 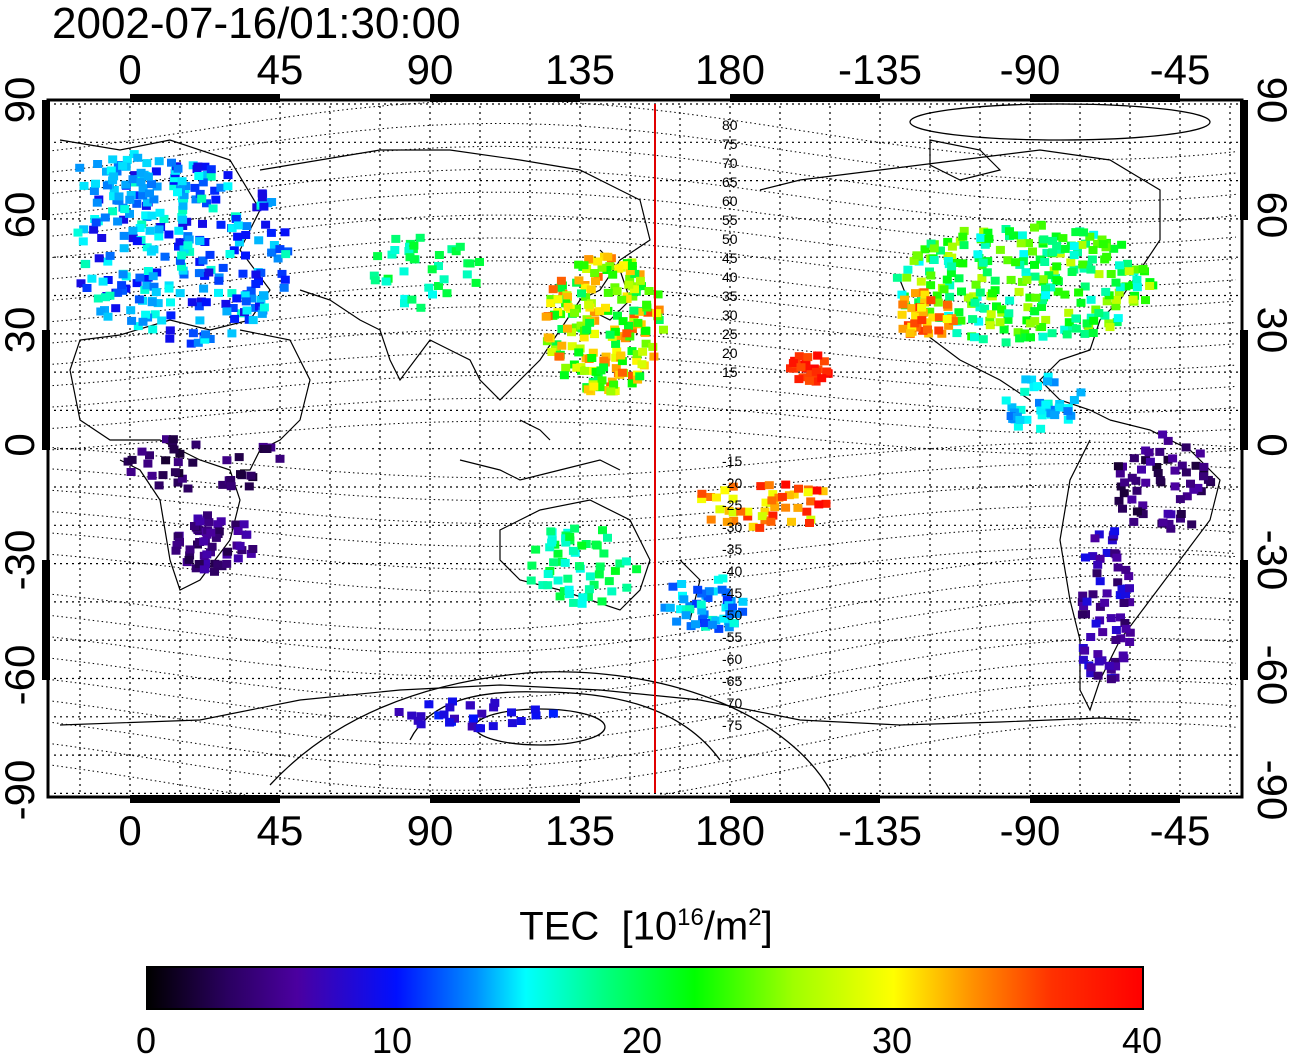 What do you see at coordinates (730, 372) in the screenshot?
I see `contour-label: 15` at bounding box center [730, 372].